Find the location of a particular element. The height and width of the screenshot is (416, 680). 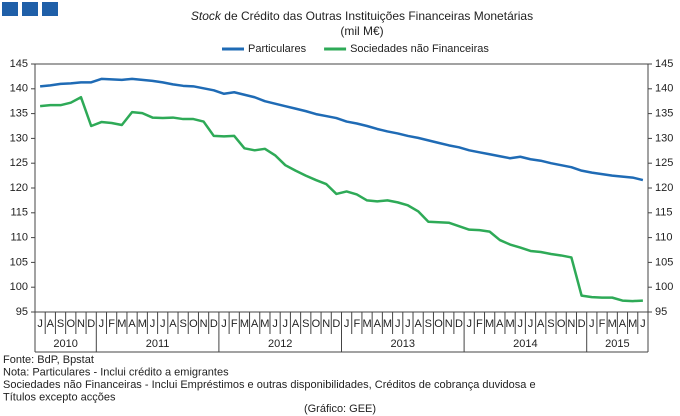

y2-tick-label: 100 is located at coordinates (664, 287).